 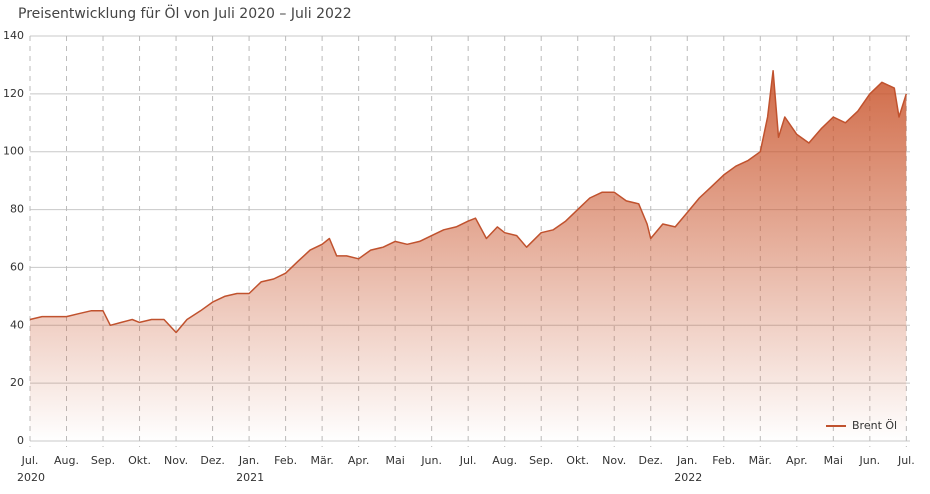 I want to click on y-tick-label: 120, so click(x=13, y=93).